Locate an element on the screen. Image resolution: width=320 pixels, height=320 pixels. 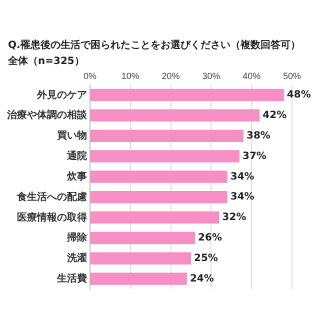
y-tick-label: 食生活への配慮 is located at coordinates (51, 196).